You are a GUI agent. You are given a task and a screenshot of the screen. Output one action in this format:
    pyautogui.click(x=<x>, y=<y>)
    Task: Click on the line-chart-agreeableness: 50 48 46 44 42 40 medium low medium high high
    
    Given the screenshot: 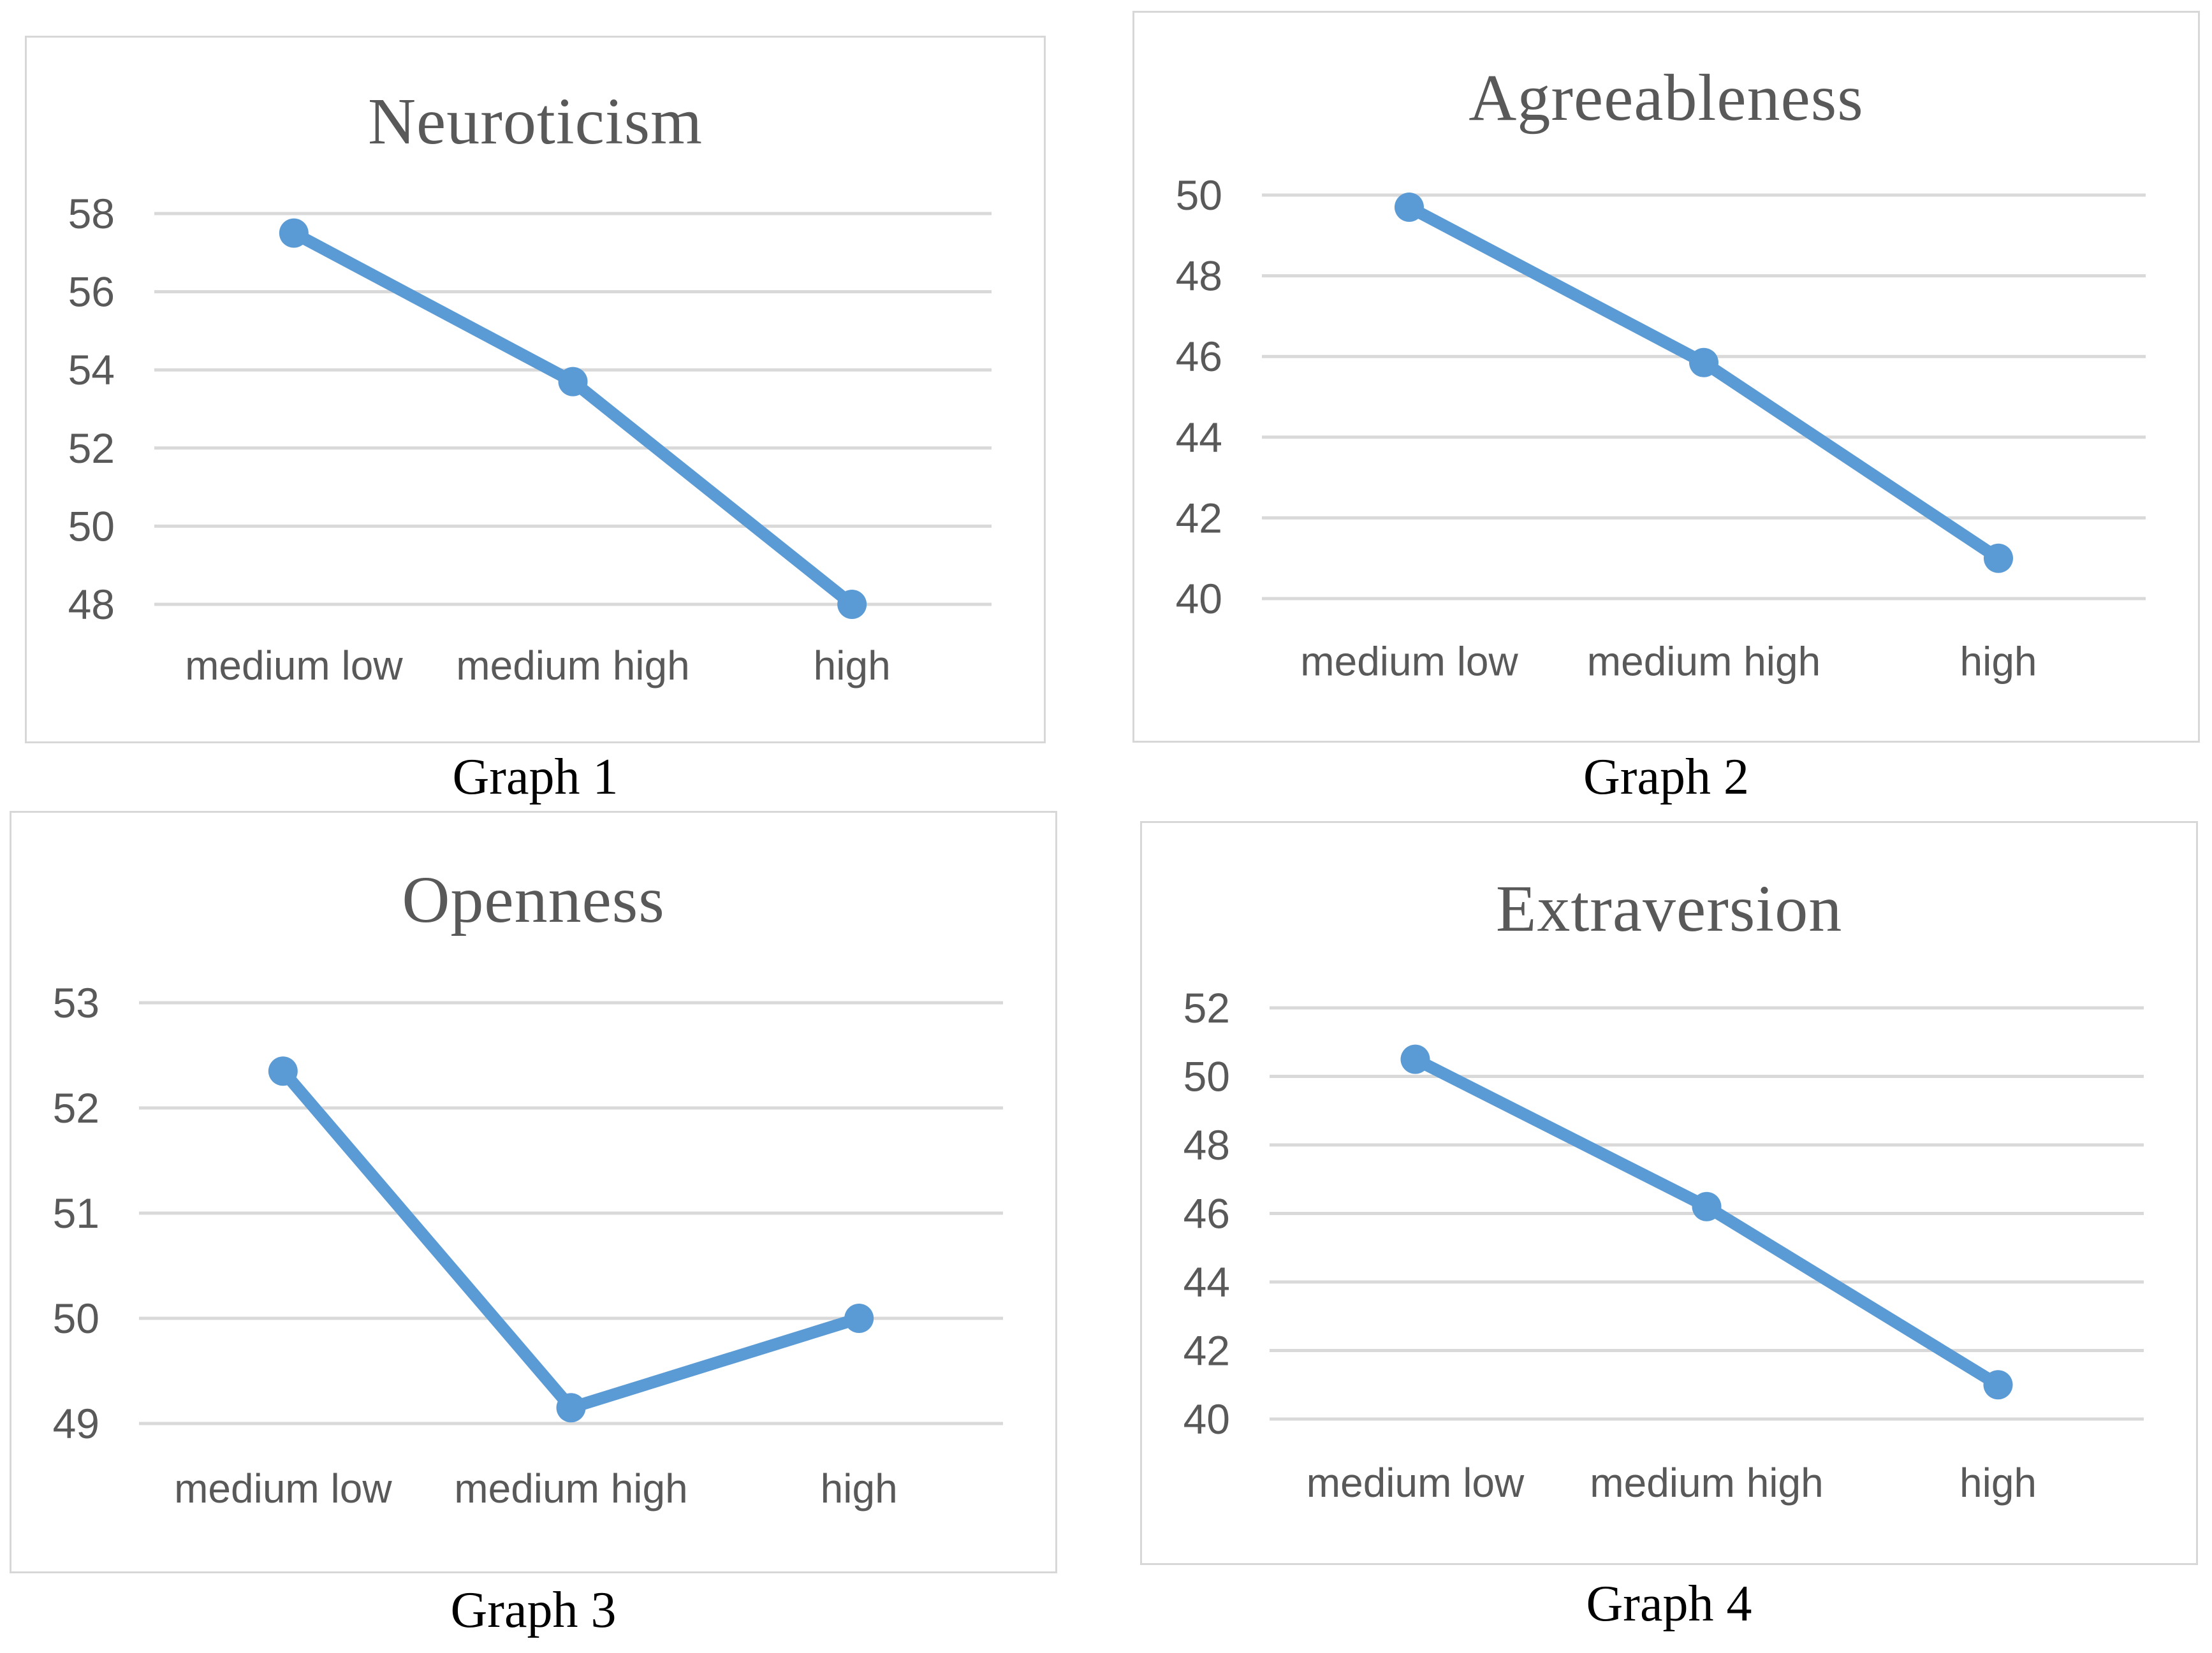 What is the action you would take?
    pyautogui.click(x=1661, y=428)
    